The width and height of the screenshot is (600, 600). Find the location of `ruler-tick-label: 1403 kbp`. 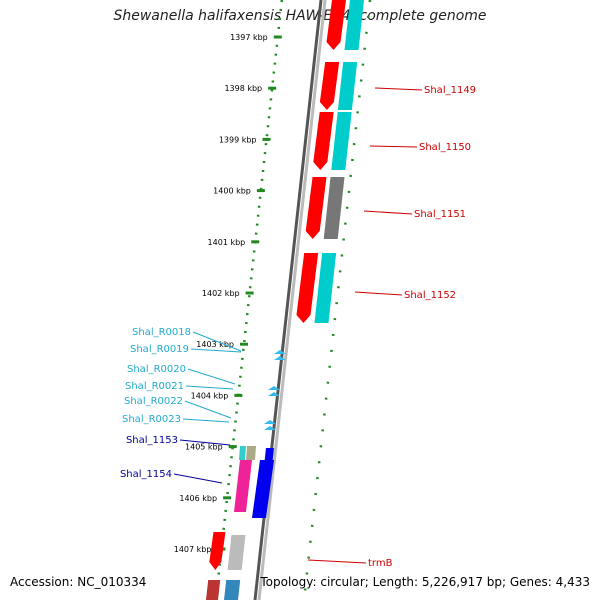

ruler-tick-label: 1403 kbp is located at coordinates (215, 344).